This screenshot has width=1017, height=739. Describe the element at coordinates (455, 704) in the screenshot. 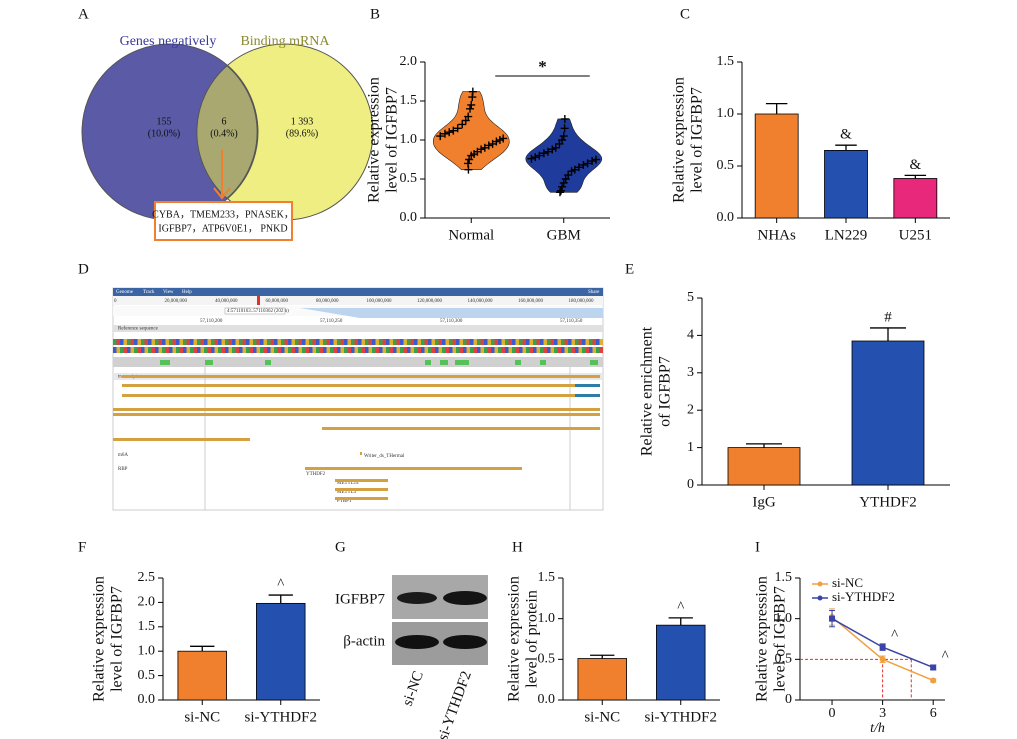

I see `lane-label: si-YTHDF2` at that location.